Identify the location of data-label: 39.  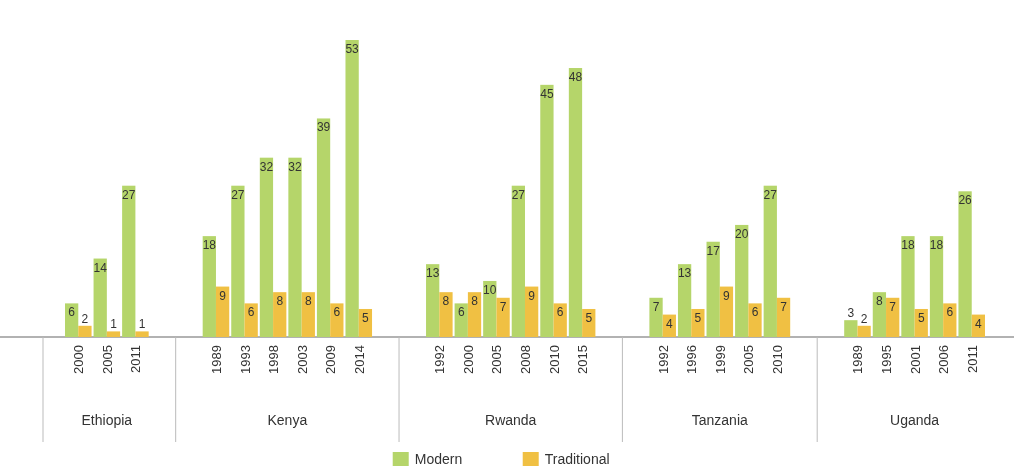
(323, 127).